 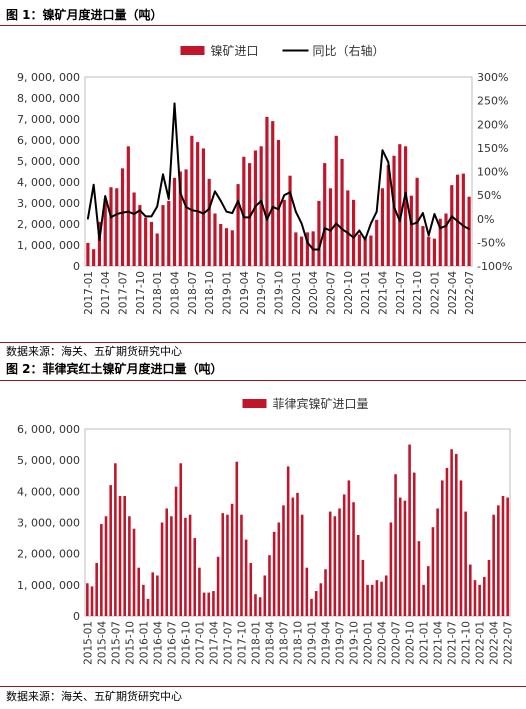 I want to click on y-left-tick-label: 3, 000, 000, so click(x=48, y=203).